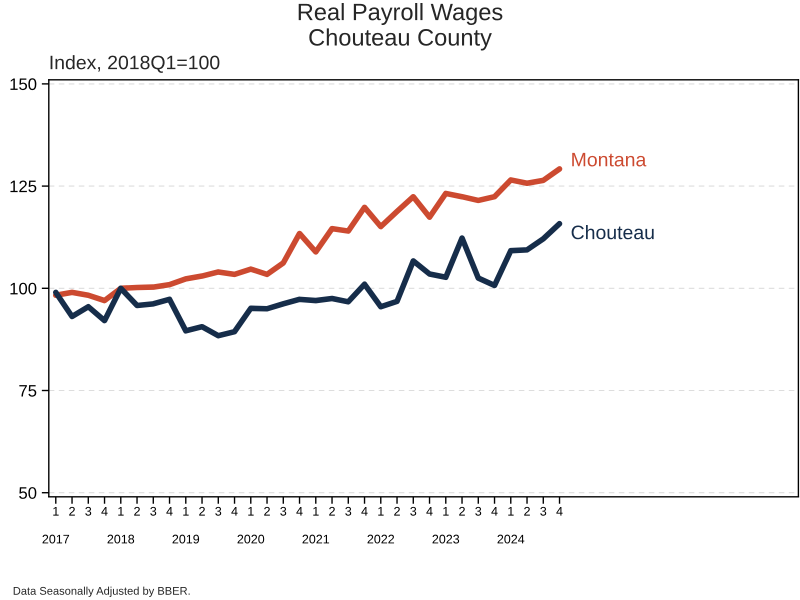  I want to click on category-label: 1 2023, so click(446, 525).